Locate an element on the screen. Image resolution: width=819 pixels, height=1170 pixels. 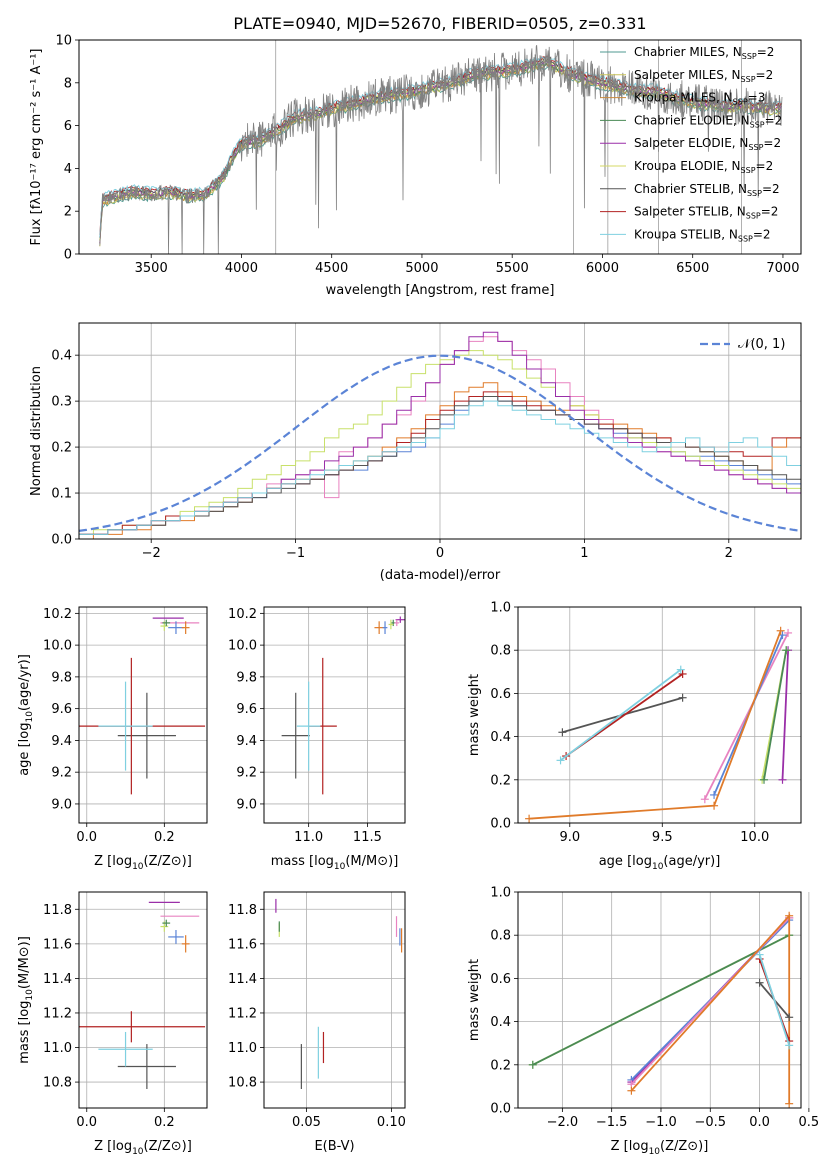
residual-ytick-label: 0.2 is located at coordinates (61, 448).